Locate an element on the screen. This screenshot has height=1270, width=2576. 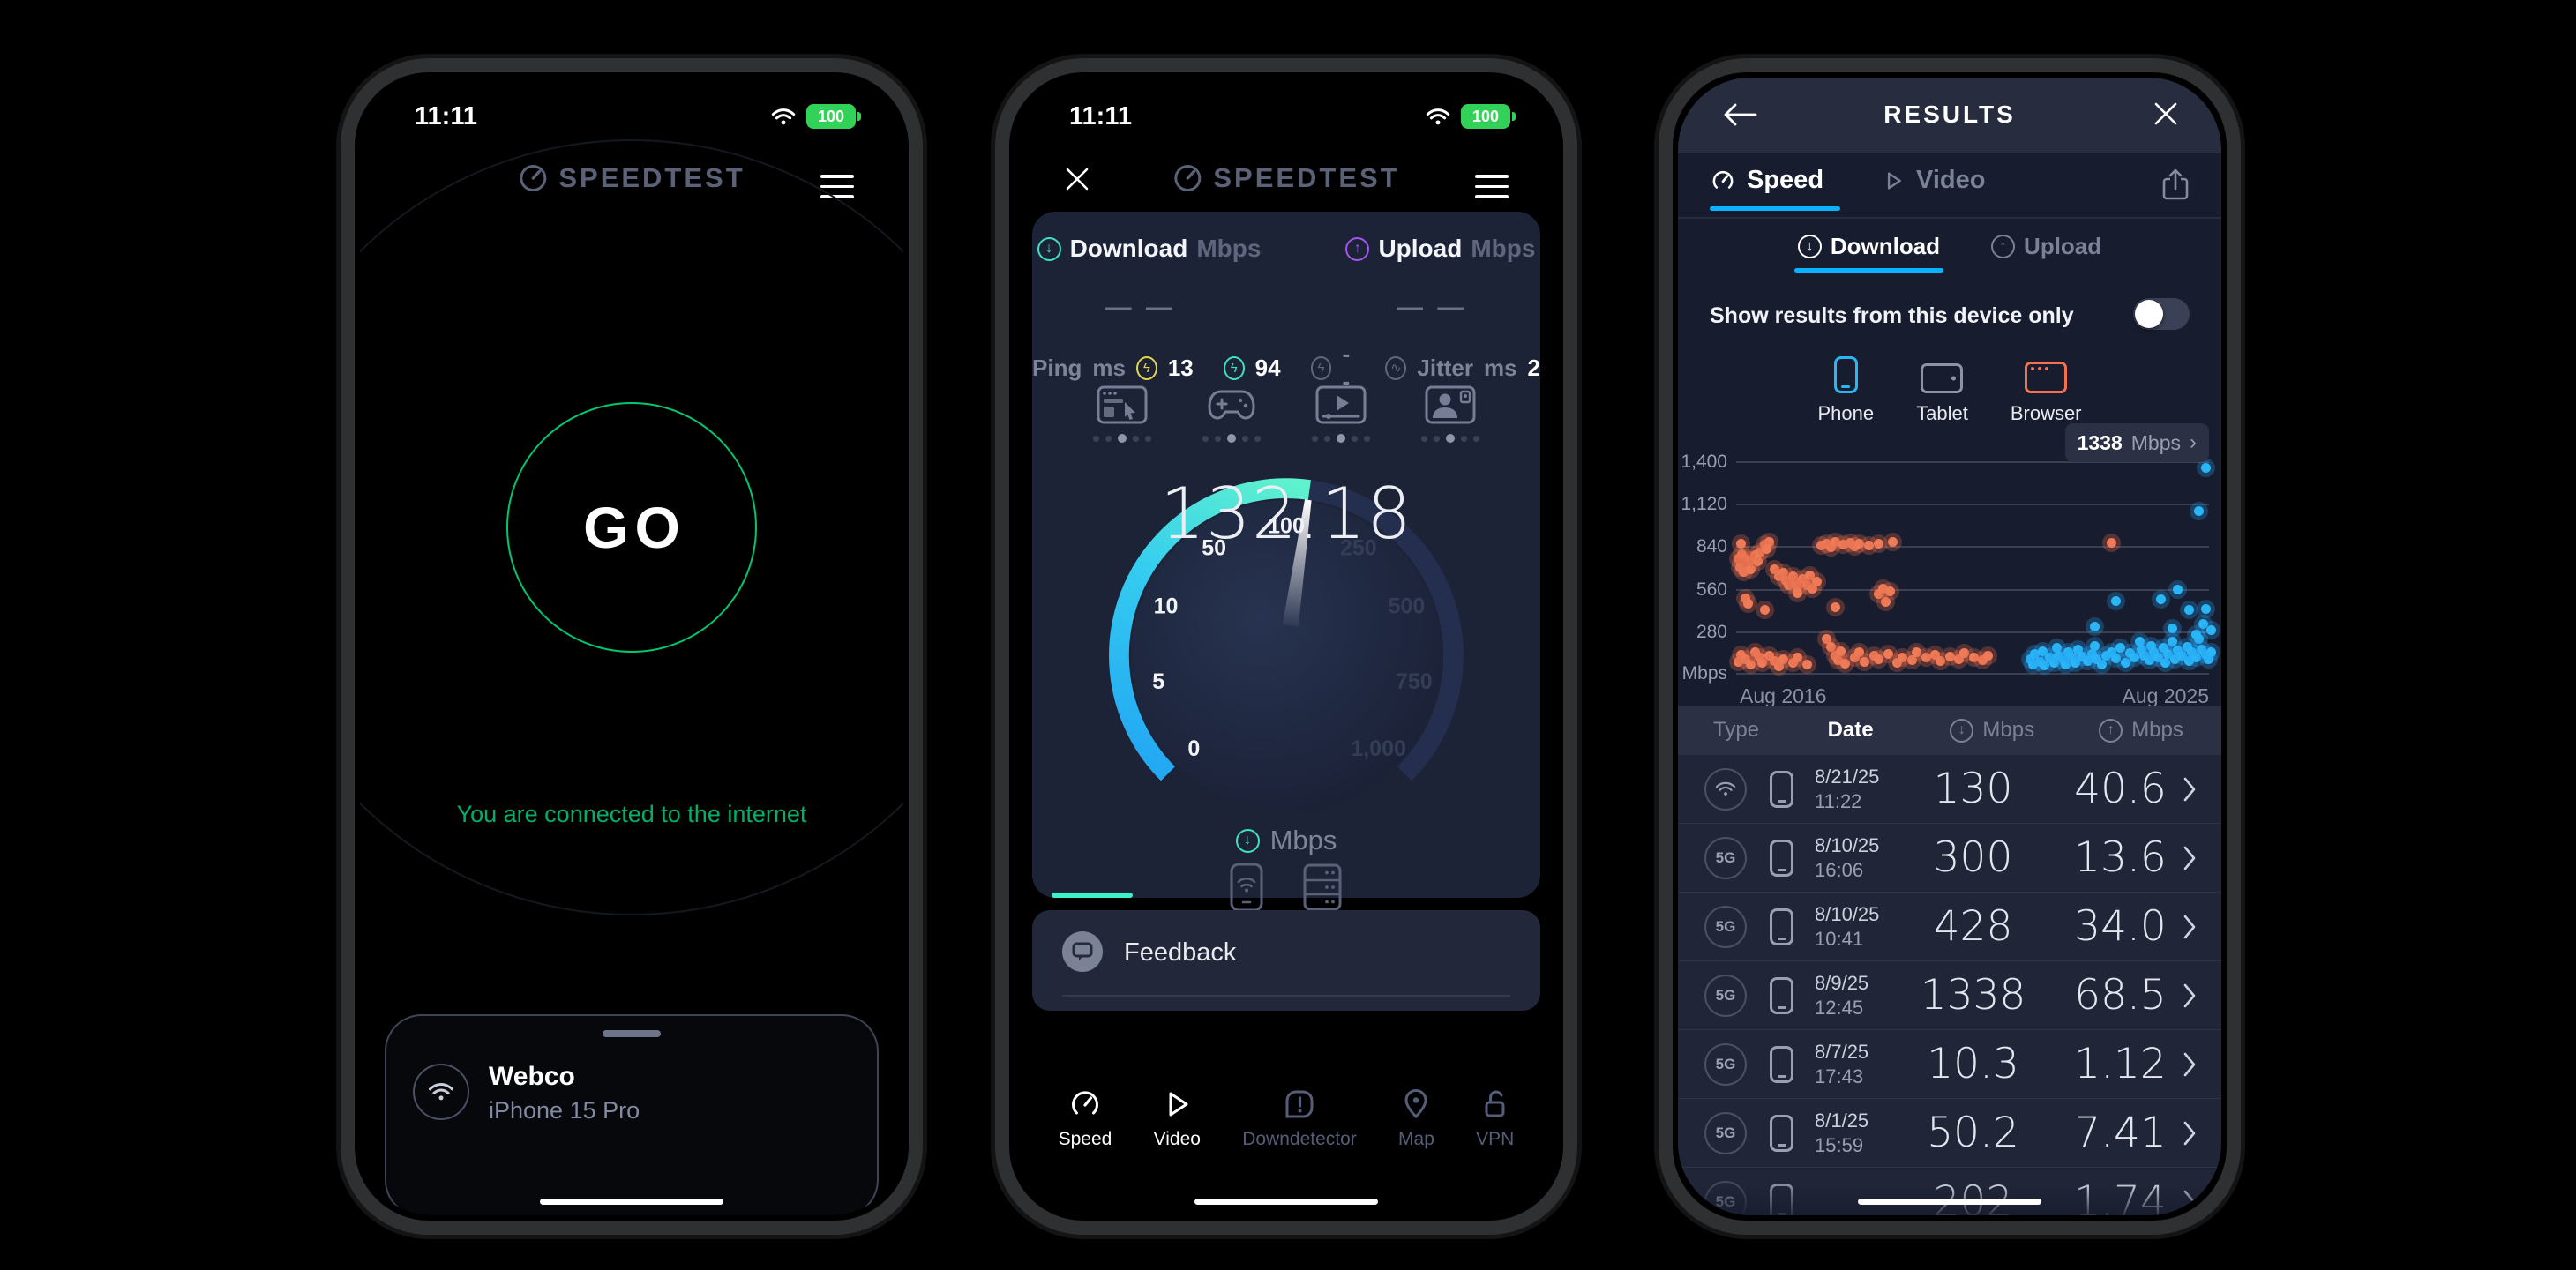
table-row: 5G 8/7/25 17:43 10.3 1.12 is located at coordinates (1950, 1064).